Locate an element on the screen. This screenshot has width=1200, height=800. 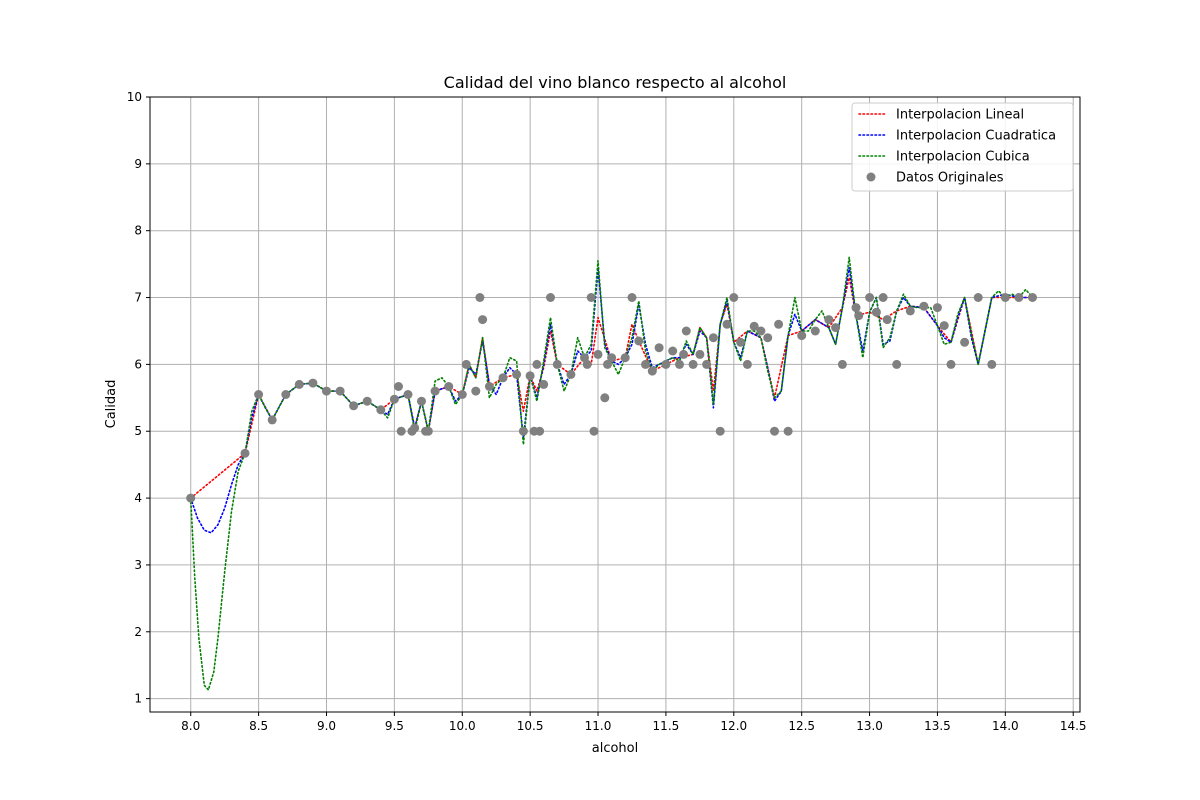
x-tick-label: 11.5 is located at coordinates (666, 726).